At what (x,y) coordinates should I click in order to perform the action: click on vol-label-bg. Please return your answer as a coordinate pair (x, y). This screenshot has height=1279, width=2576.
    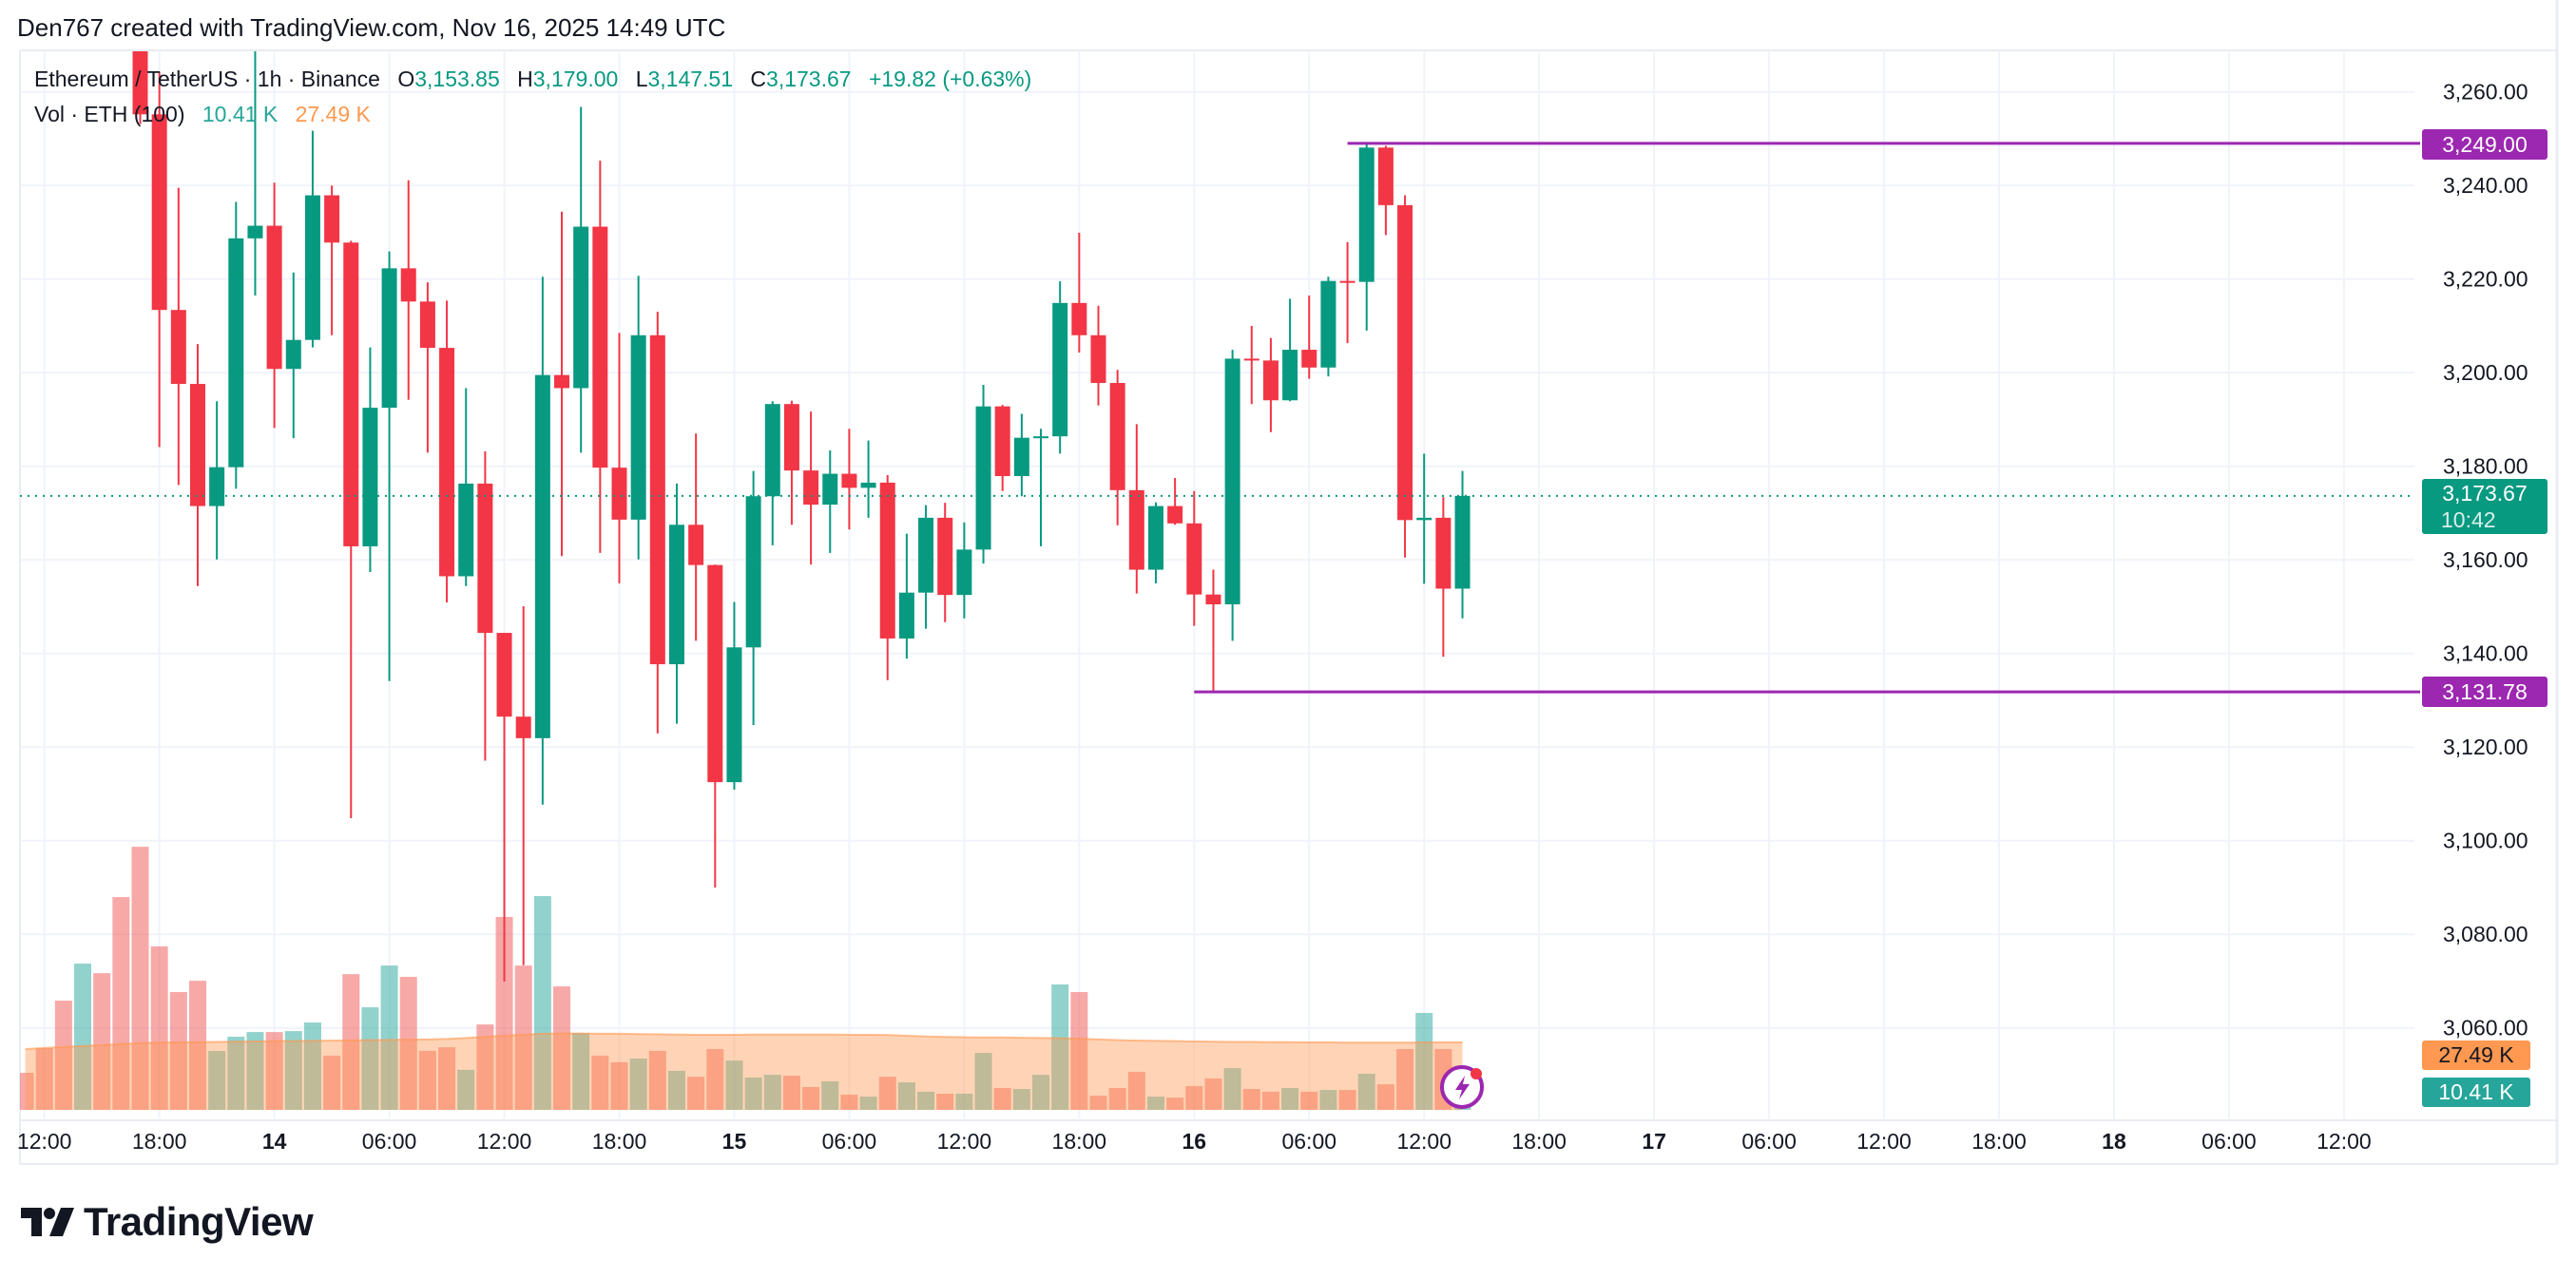
    Looking at the image, I should click on (2476, 1092).